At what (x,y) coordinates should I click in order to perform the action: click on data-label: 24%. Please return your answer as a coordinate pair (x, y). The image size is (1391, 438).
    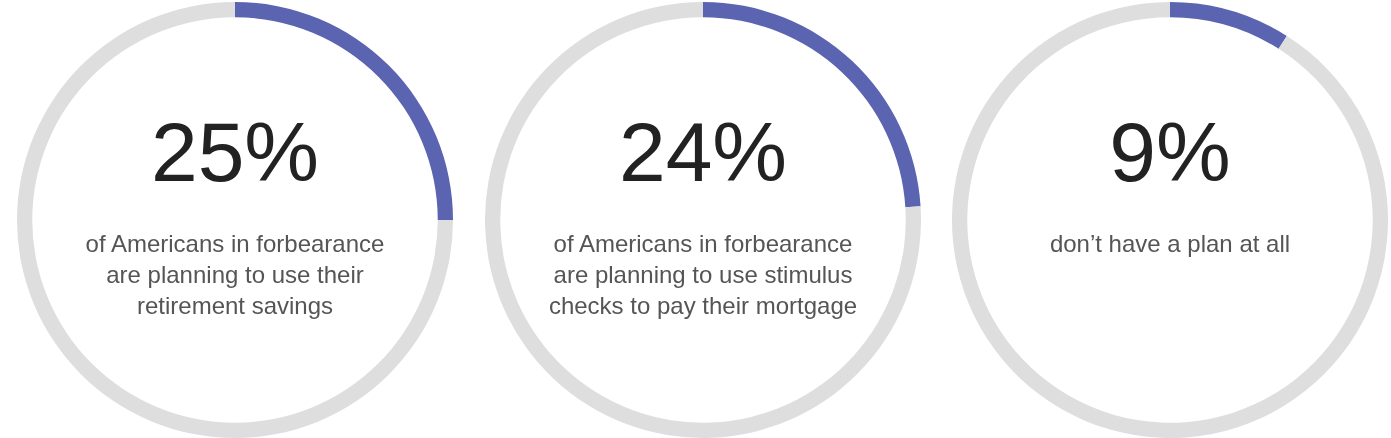
    Looking at the image, I should click on (703, 152).